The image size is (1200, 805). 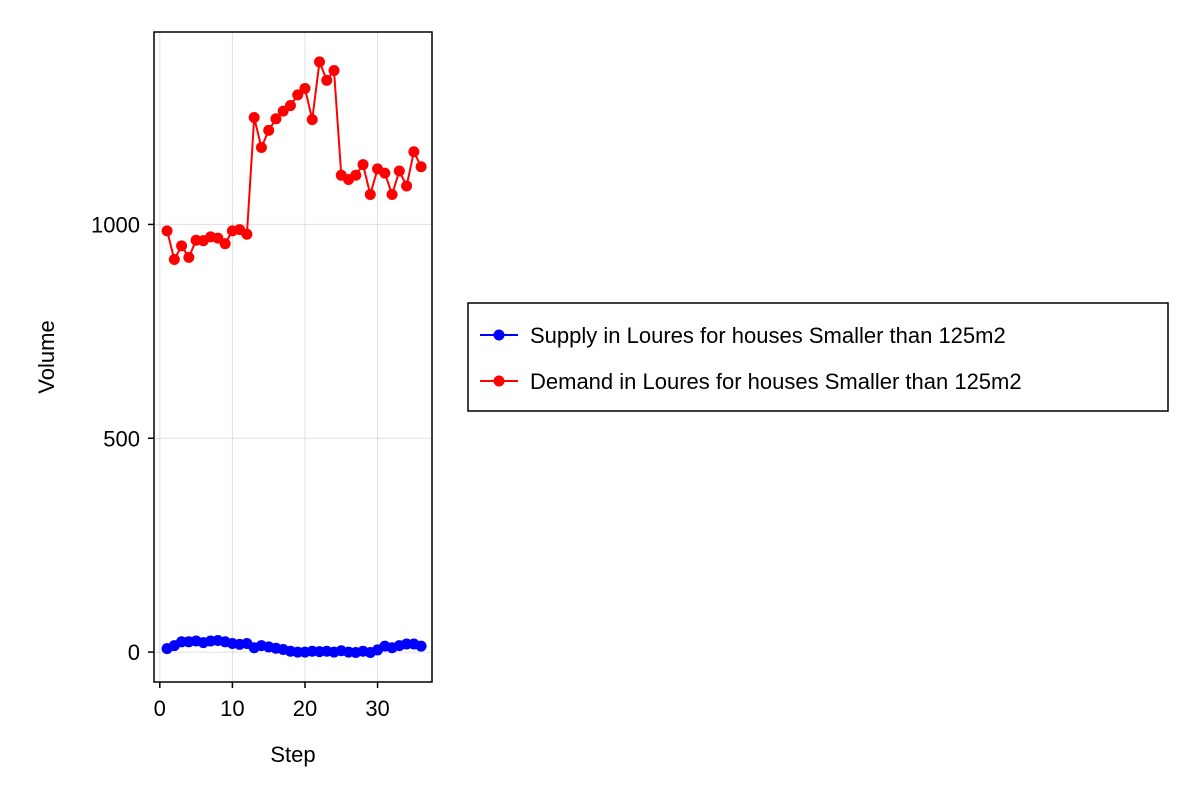 I want to click on y-axis-ticks: 0 500 1000, so click(x=122, y=438).